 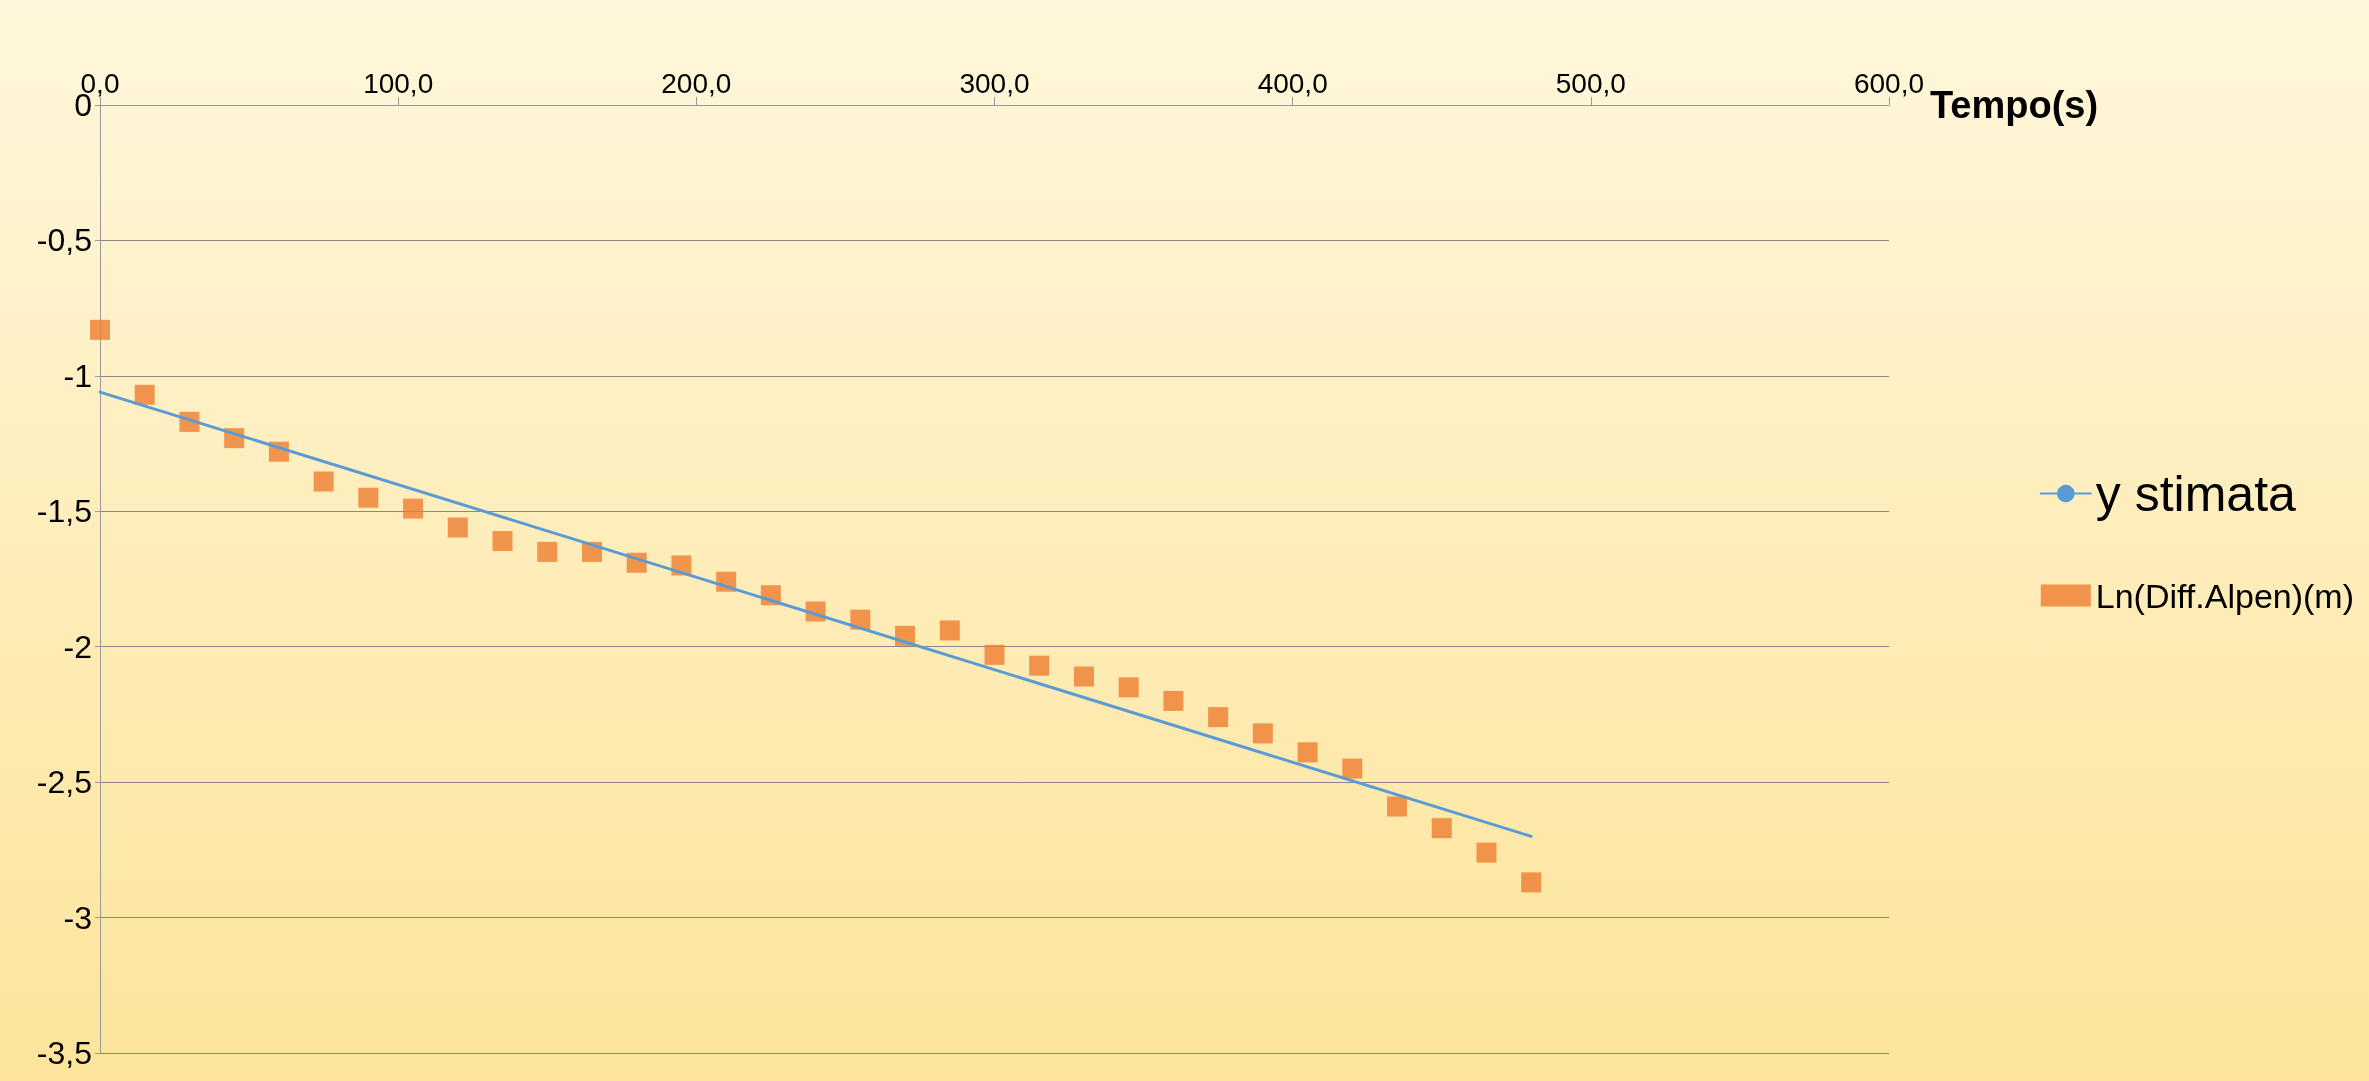 What do you see at coordinates (77, 646) in the screenshot?
I see `y-tick-label: -2` at bounding box center [77, 646].